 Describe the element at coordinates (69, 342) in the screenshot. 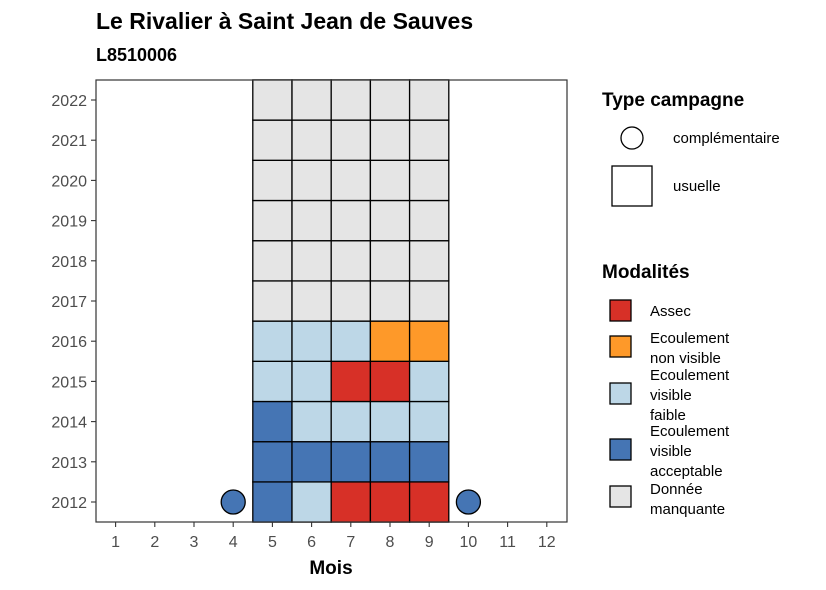

I see `y-tick-label: 2016` at that location.